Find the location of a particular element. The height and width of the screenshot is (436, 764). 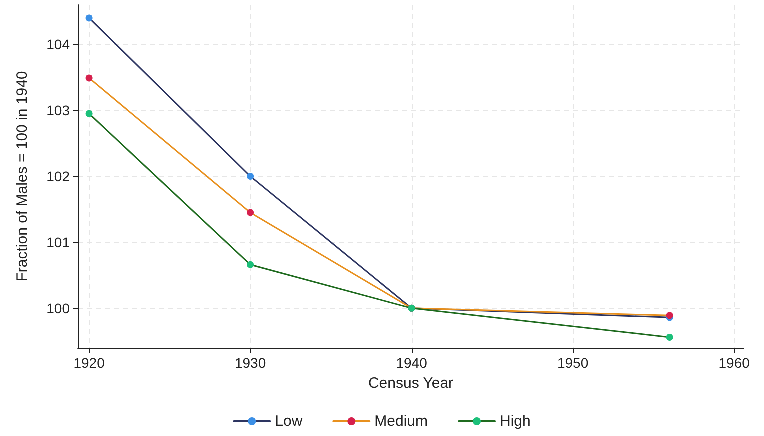

x-tick-label: 1930 is located at coordinates (250, 363).